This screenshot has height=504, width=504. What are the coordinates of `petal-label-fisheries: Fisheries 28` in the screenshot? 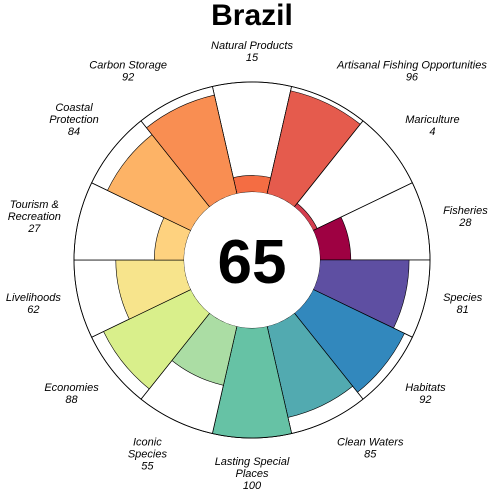 It's located at (465, 217).